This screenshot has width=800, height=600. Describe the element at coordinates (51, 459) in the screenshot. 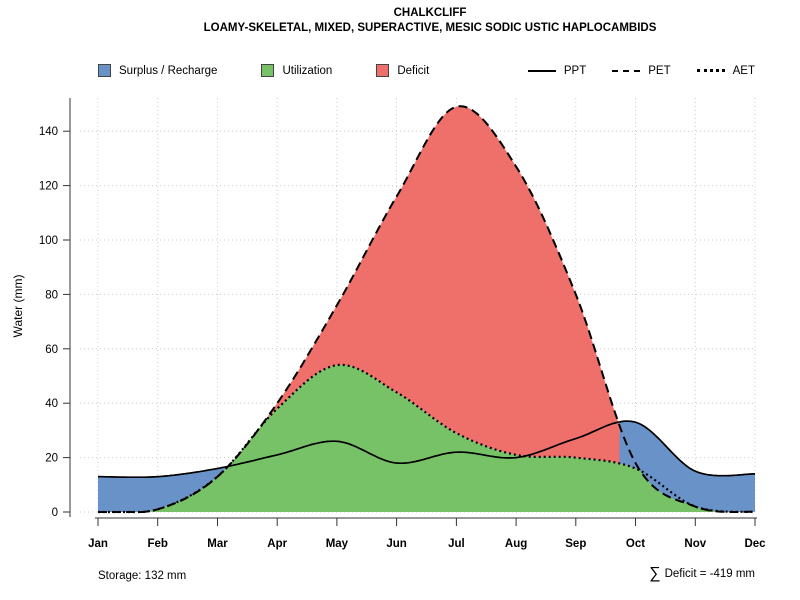

I see `y-tick-label: 20` at that location.